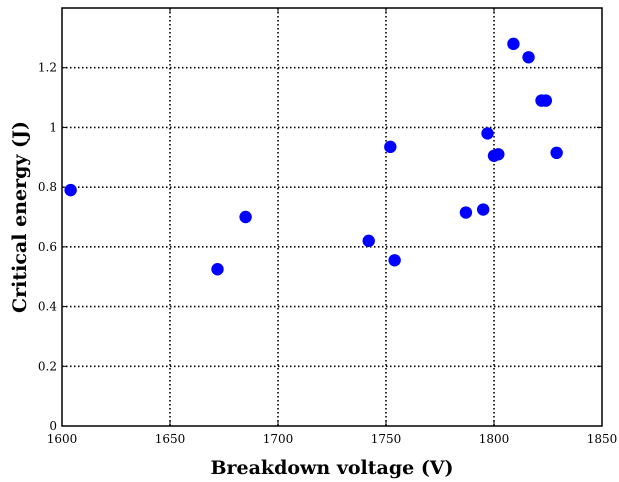 The image size is (619, 482). I want to click on x-tick-label: 1800, so click(494, 439).